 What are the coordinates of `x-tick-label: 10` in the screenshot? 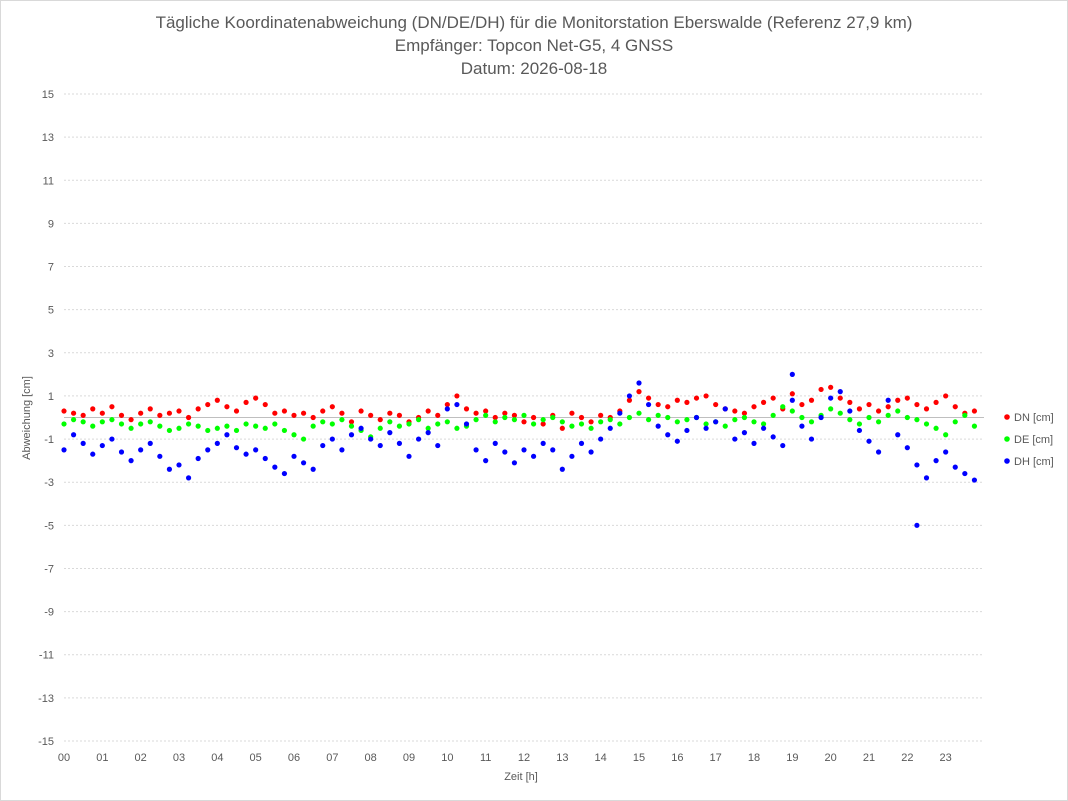 It's located at (447, 758).